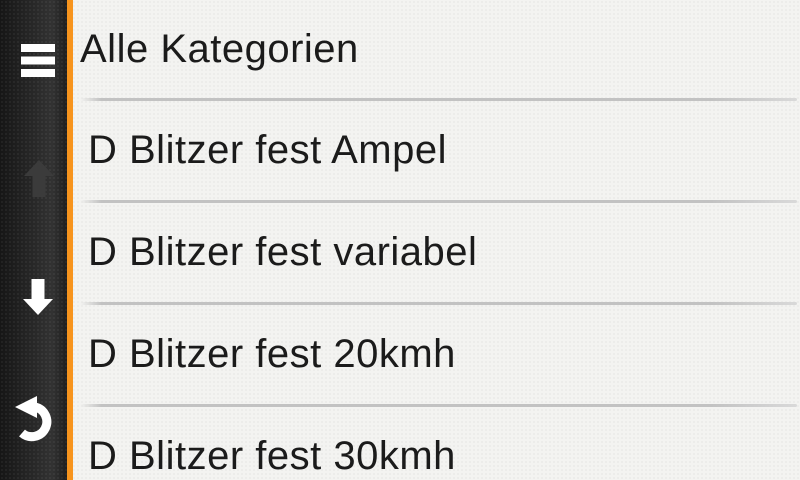 This screenshot has height=480, width=800. What do you see at coordinates (283, 252) in the screenshot?
I see `list-item-blitzer-fest-variabel: D Blitzer fest variabel` at bounding box center [283, 252].